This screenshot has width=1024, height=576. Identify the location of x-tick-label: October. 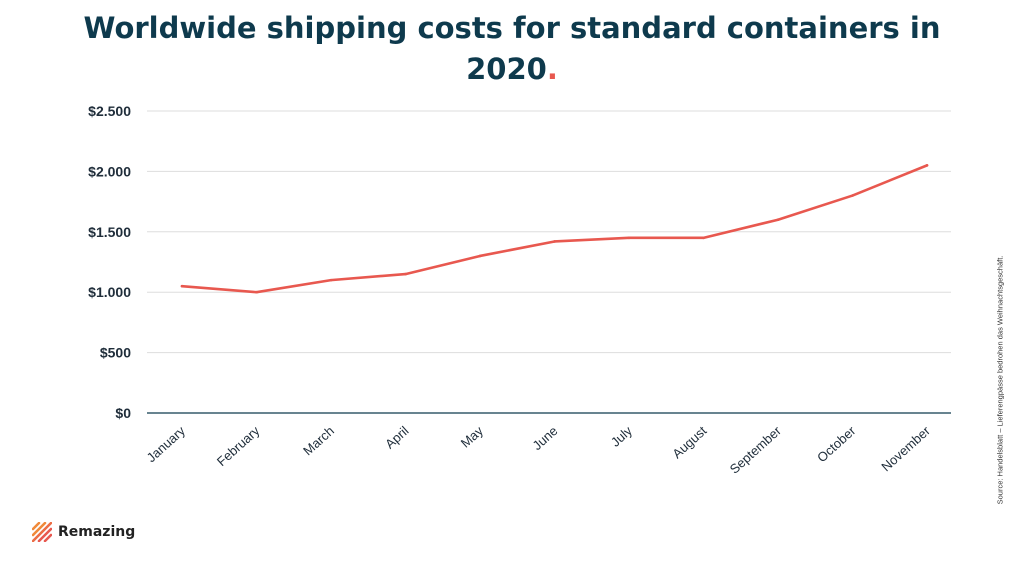
(836, 444).